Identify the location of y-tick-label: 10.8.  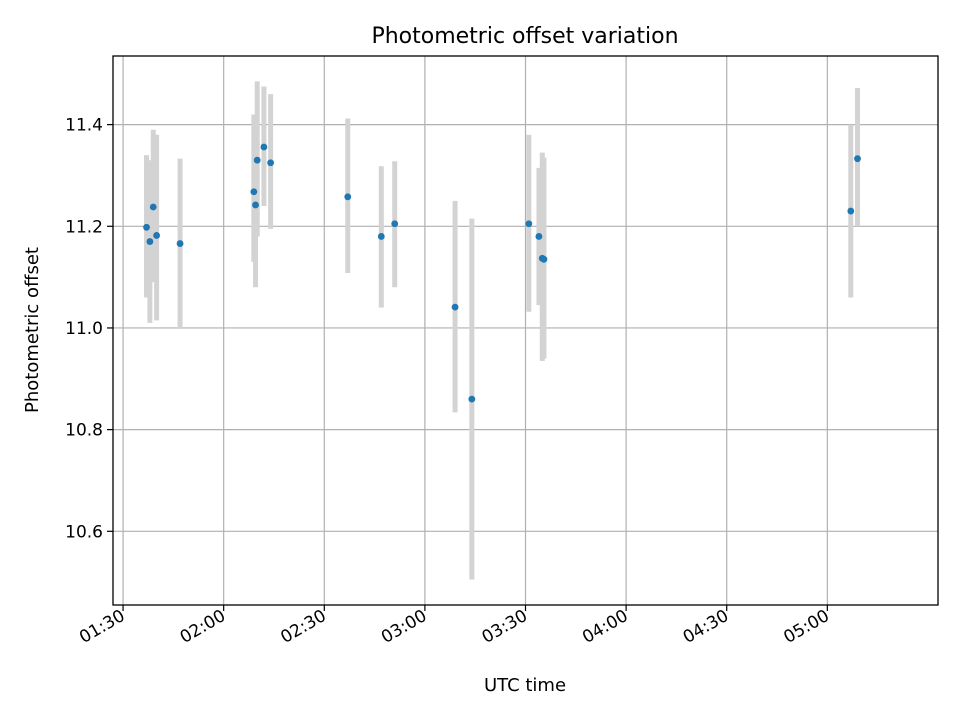
(84, 431).